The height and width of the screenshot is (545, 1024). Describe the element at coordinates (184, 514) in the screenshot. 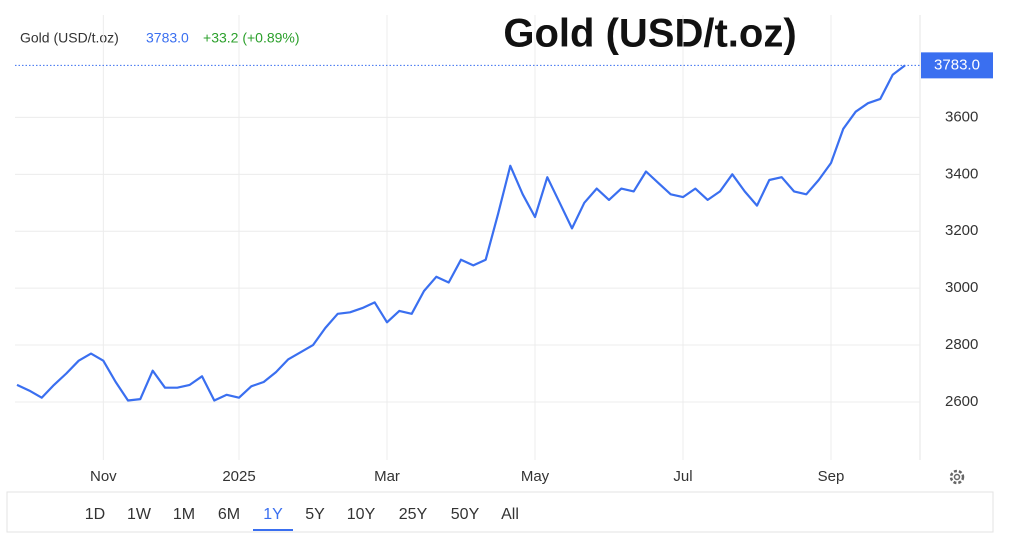

I see `range-button: 1M` at that location.